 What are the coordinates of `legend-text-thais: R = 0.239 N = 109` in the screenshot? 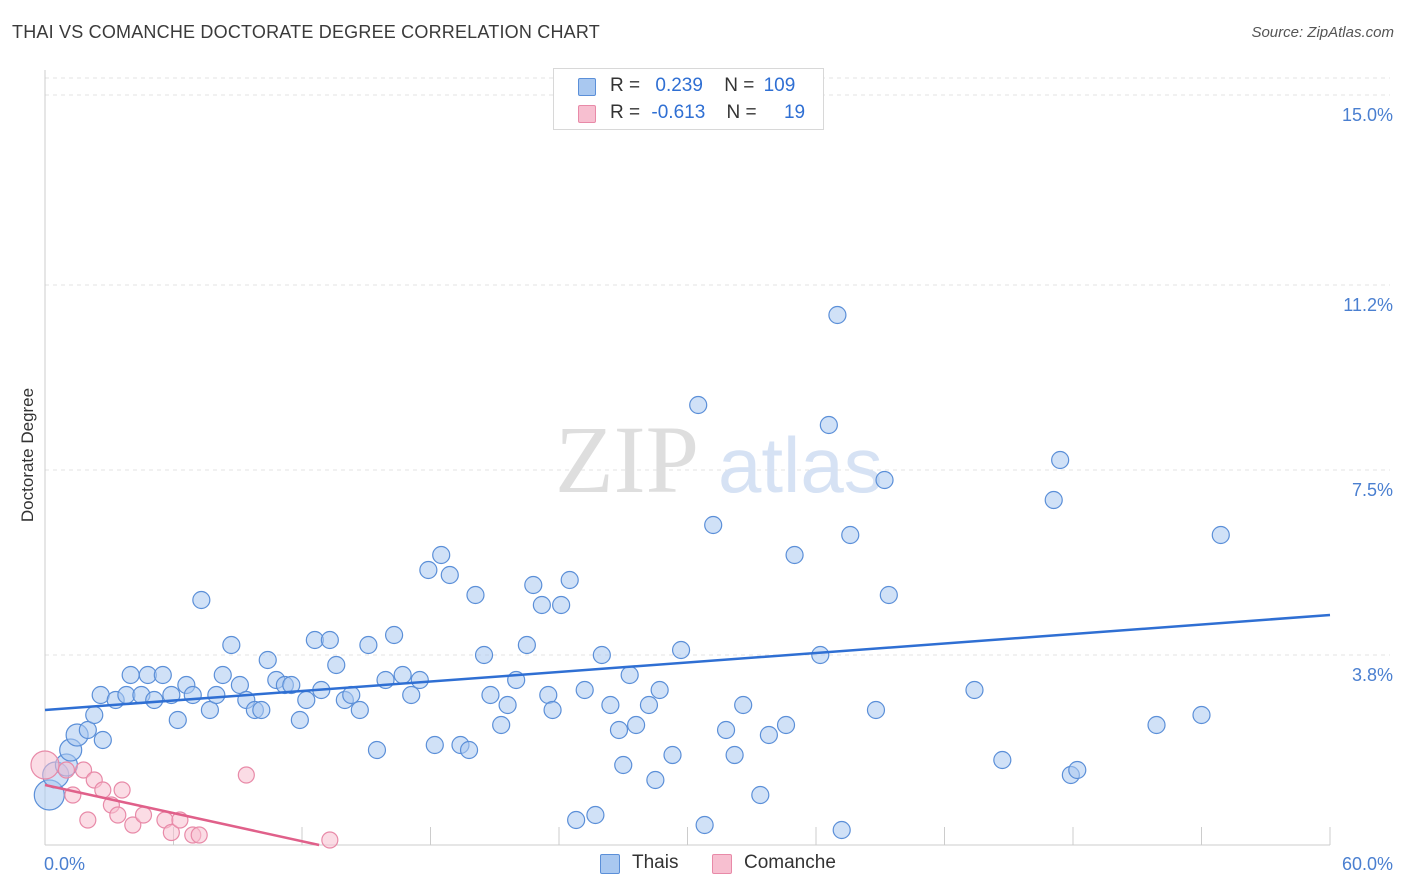 It's located at (702, 86).